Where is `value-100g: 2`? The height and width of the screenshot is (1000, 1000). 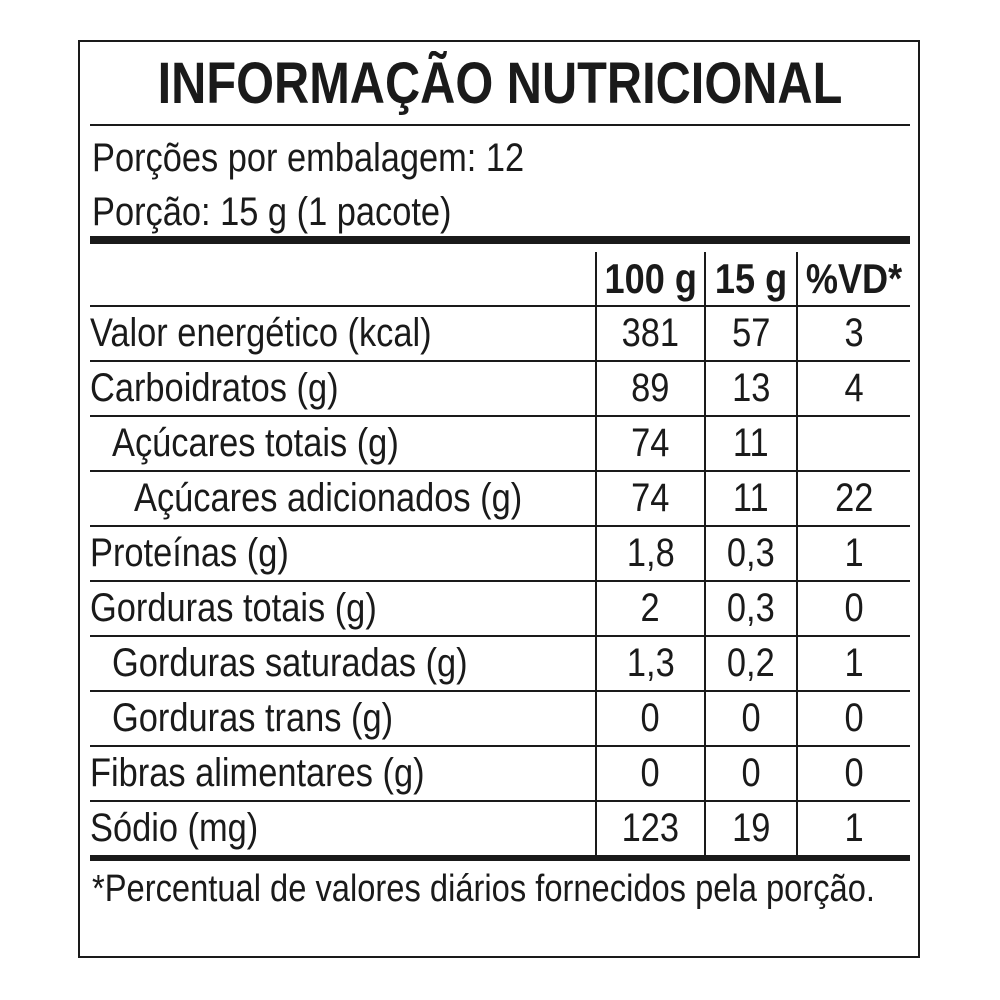 value-100g: 2 is located at coordinates (650, 609).